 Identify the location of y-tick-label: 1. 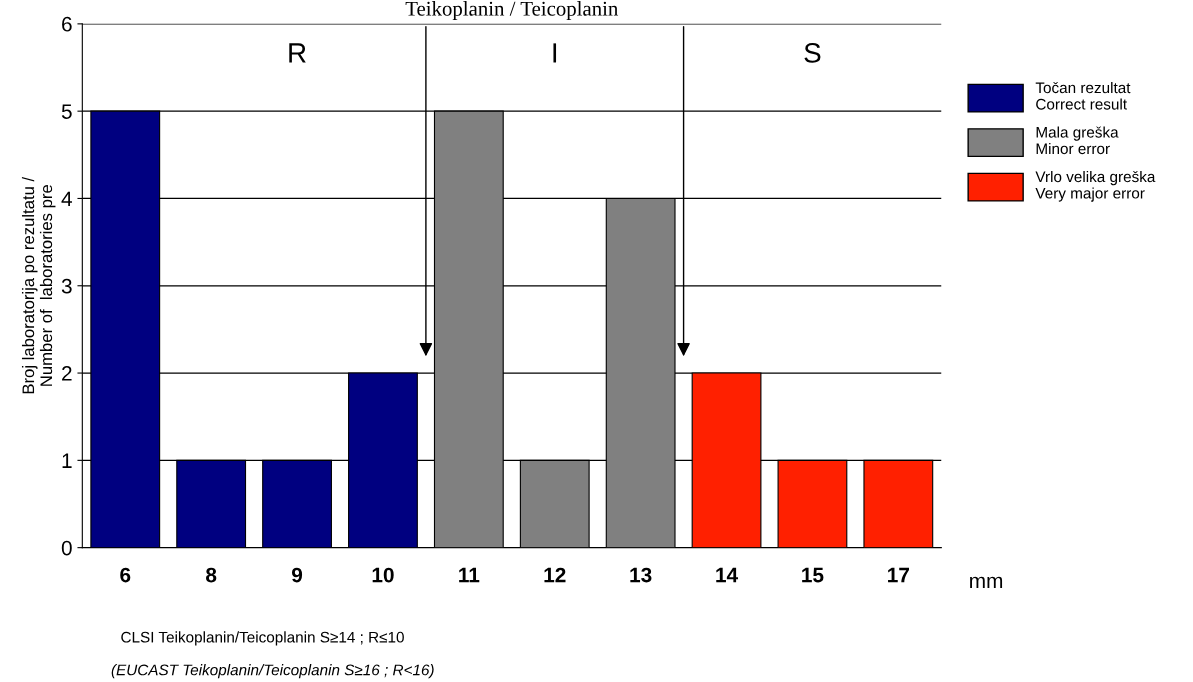
(67, 460).